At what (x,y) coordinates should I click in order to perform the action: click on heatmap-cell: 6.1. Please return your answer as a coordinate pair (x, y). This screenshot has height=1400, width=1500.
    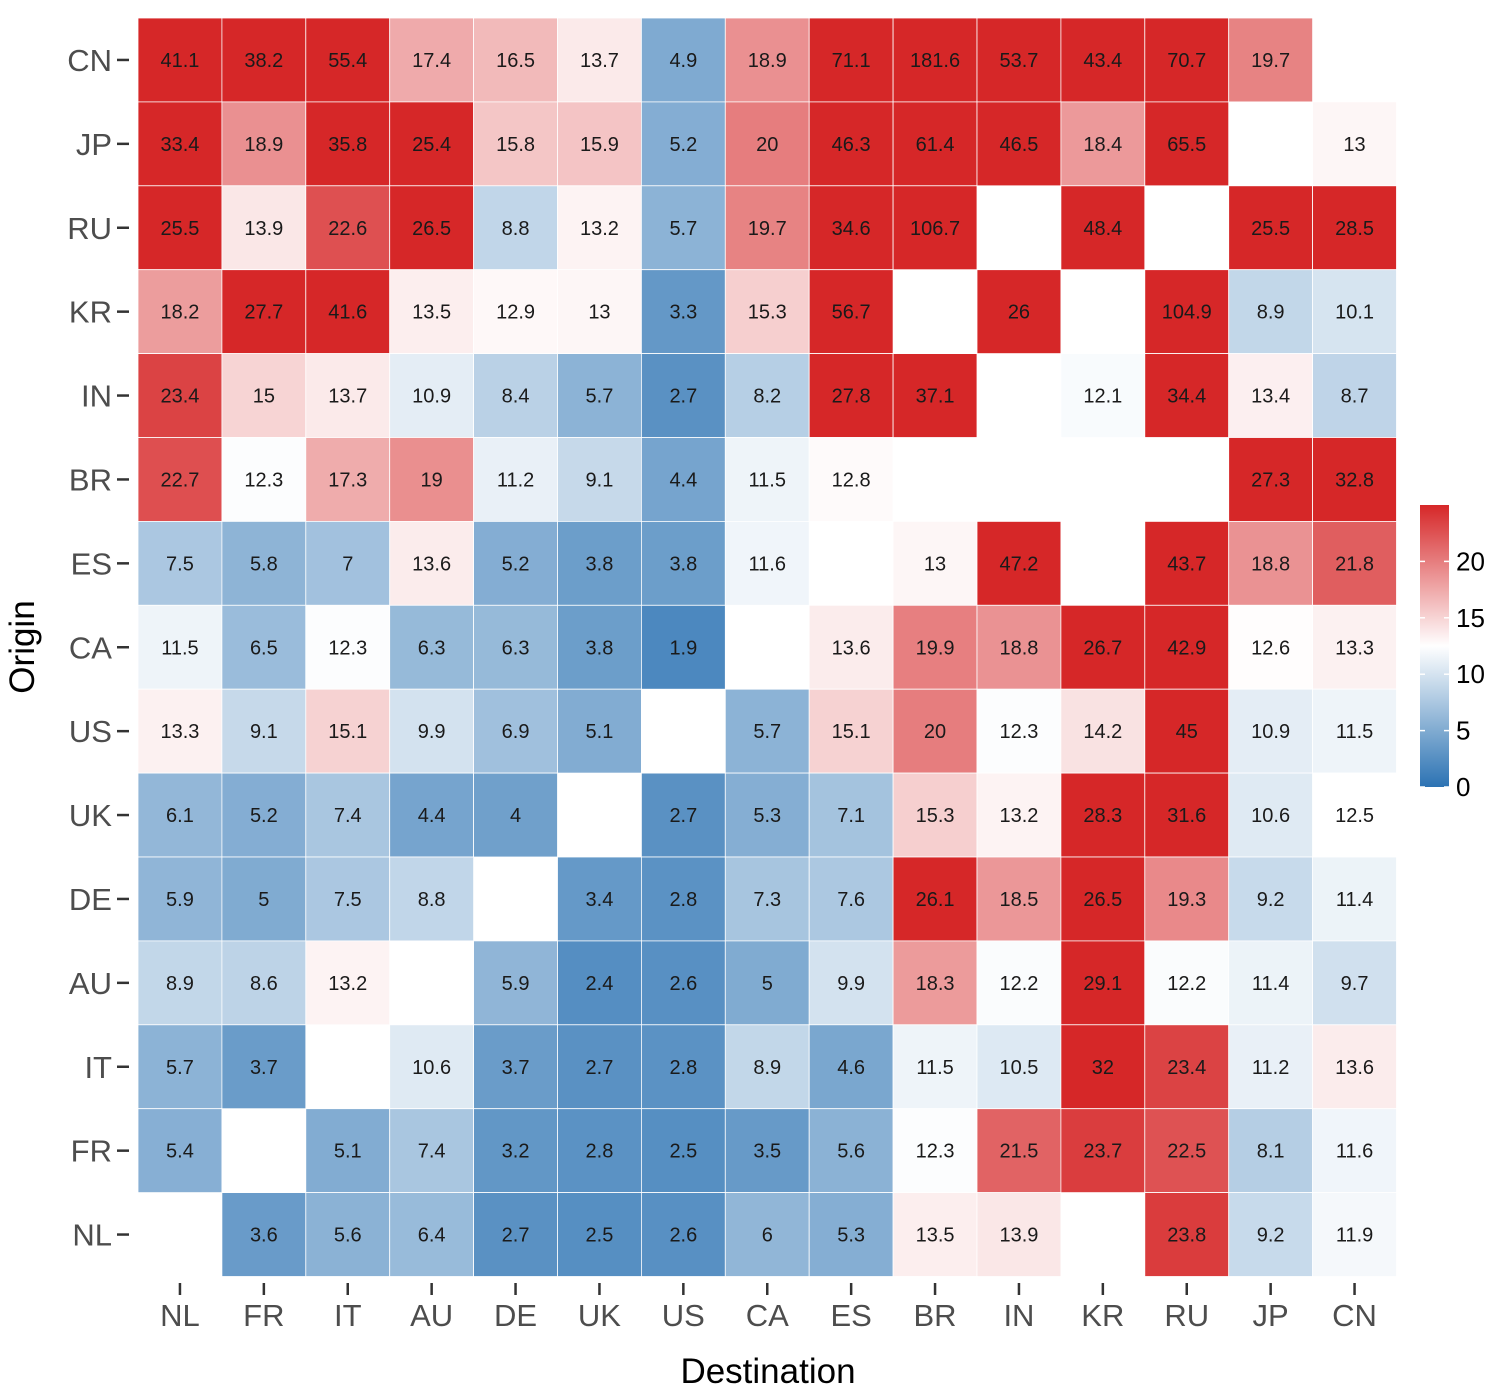
    Looking at the image, I should click on (180, 815).